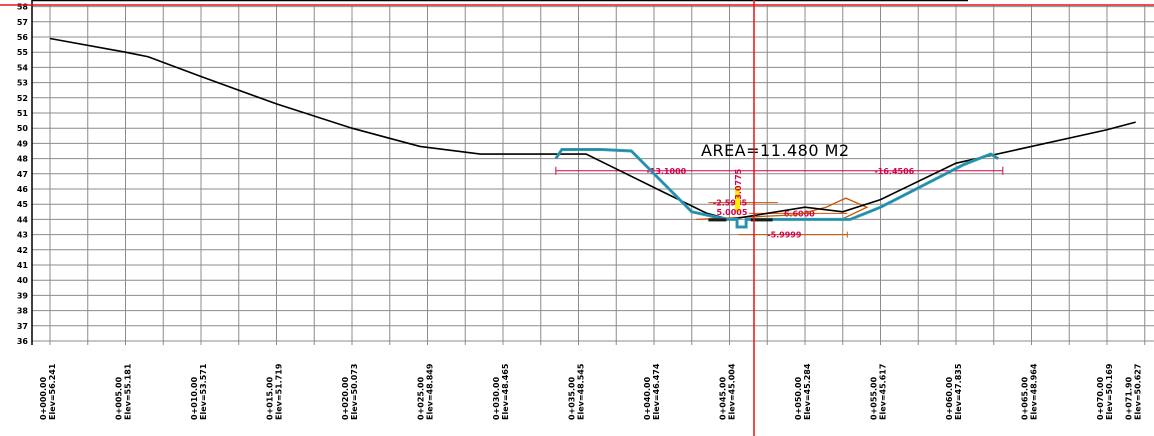 The height and width of the screenshot is (436, 1154). What do you see at coordinates (666, 171) in the screenshot?
I see `dimension-text-left: -13.1000` at bounding box center [666, 171].